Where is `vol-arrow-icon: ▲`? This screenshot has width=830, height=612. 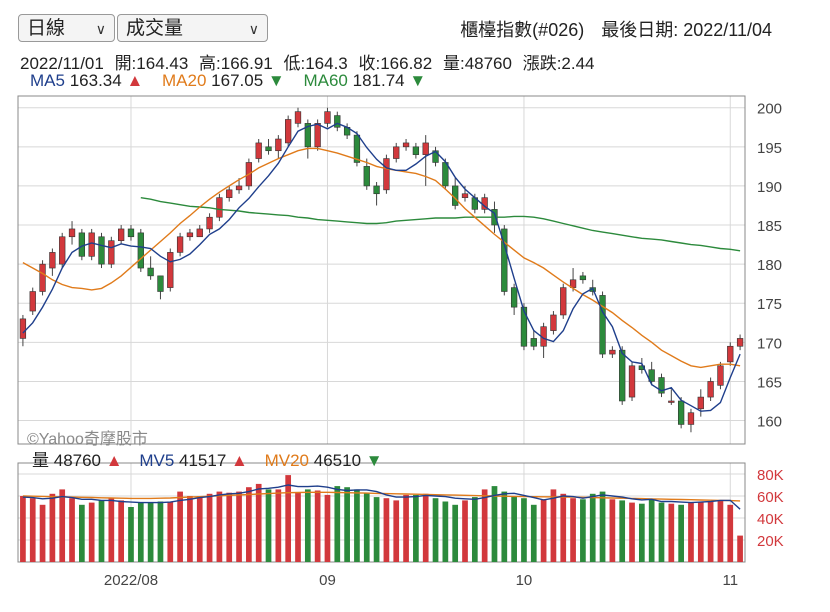
vol-arrow-icon: ▲ is located at coordinates (114, 460).